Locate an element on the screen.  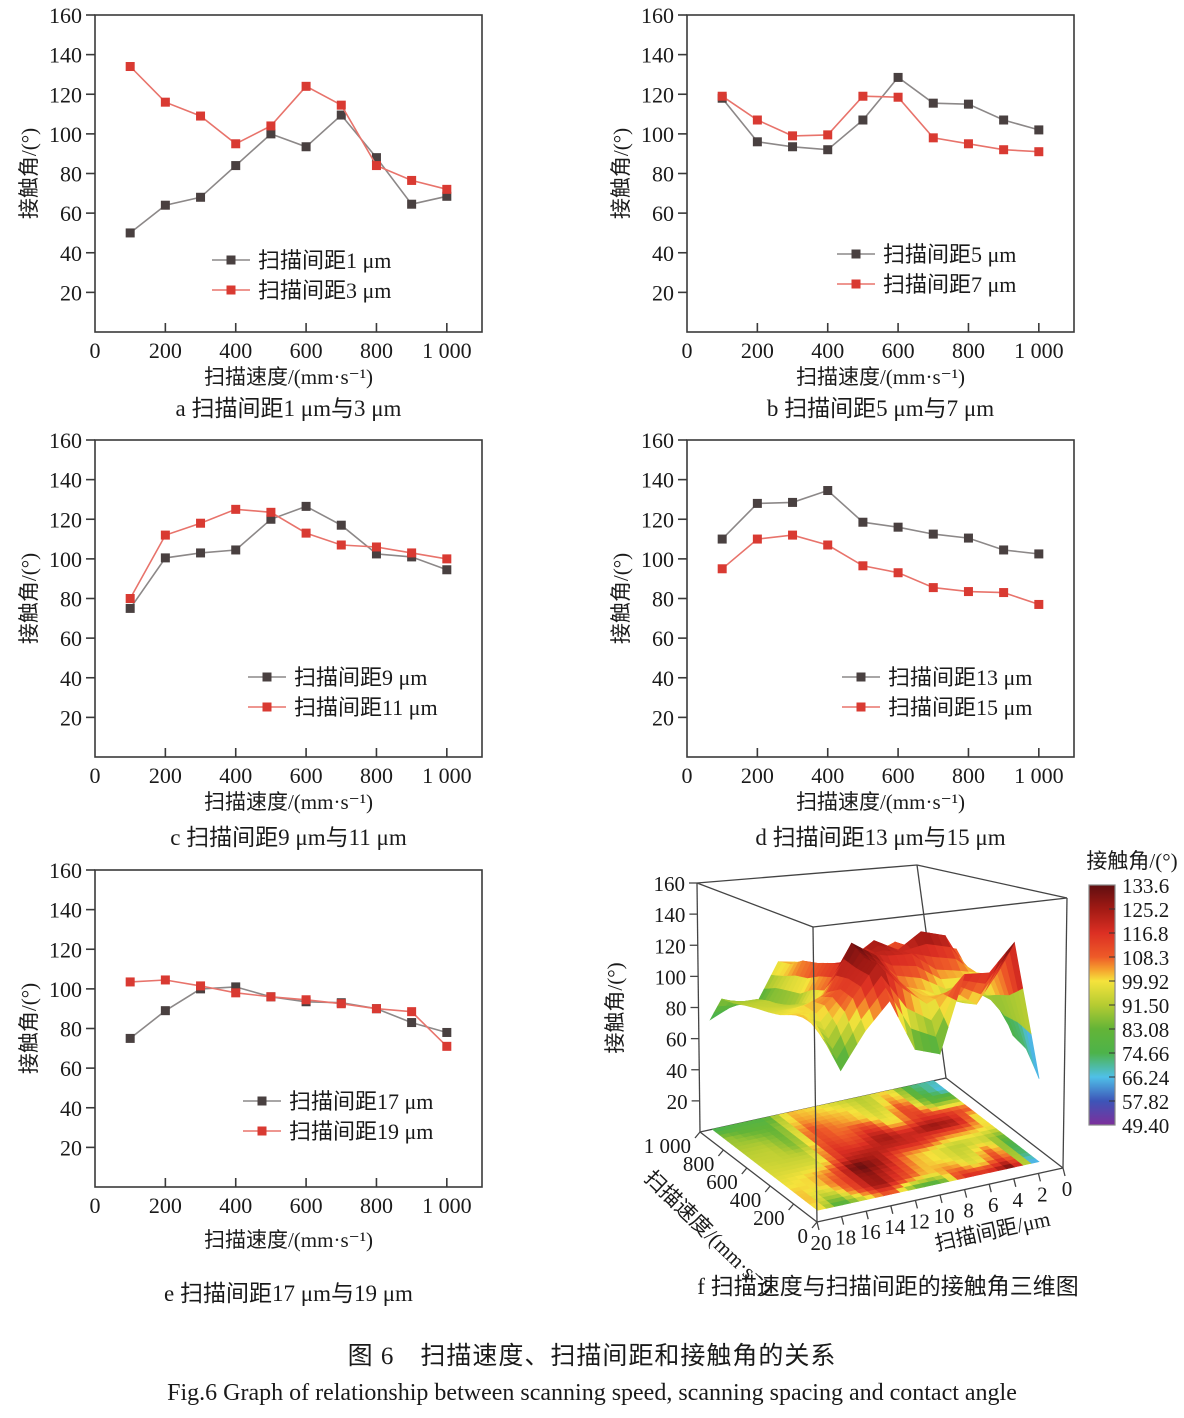
colorbar-label: 66.24 is located at coordinates (1146, 1078).